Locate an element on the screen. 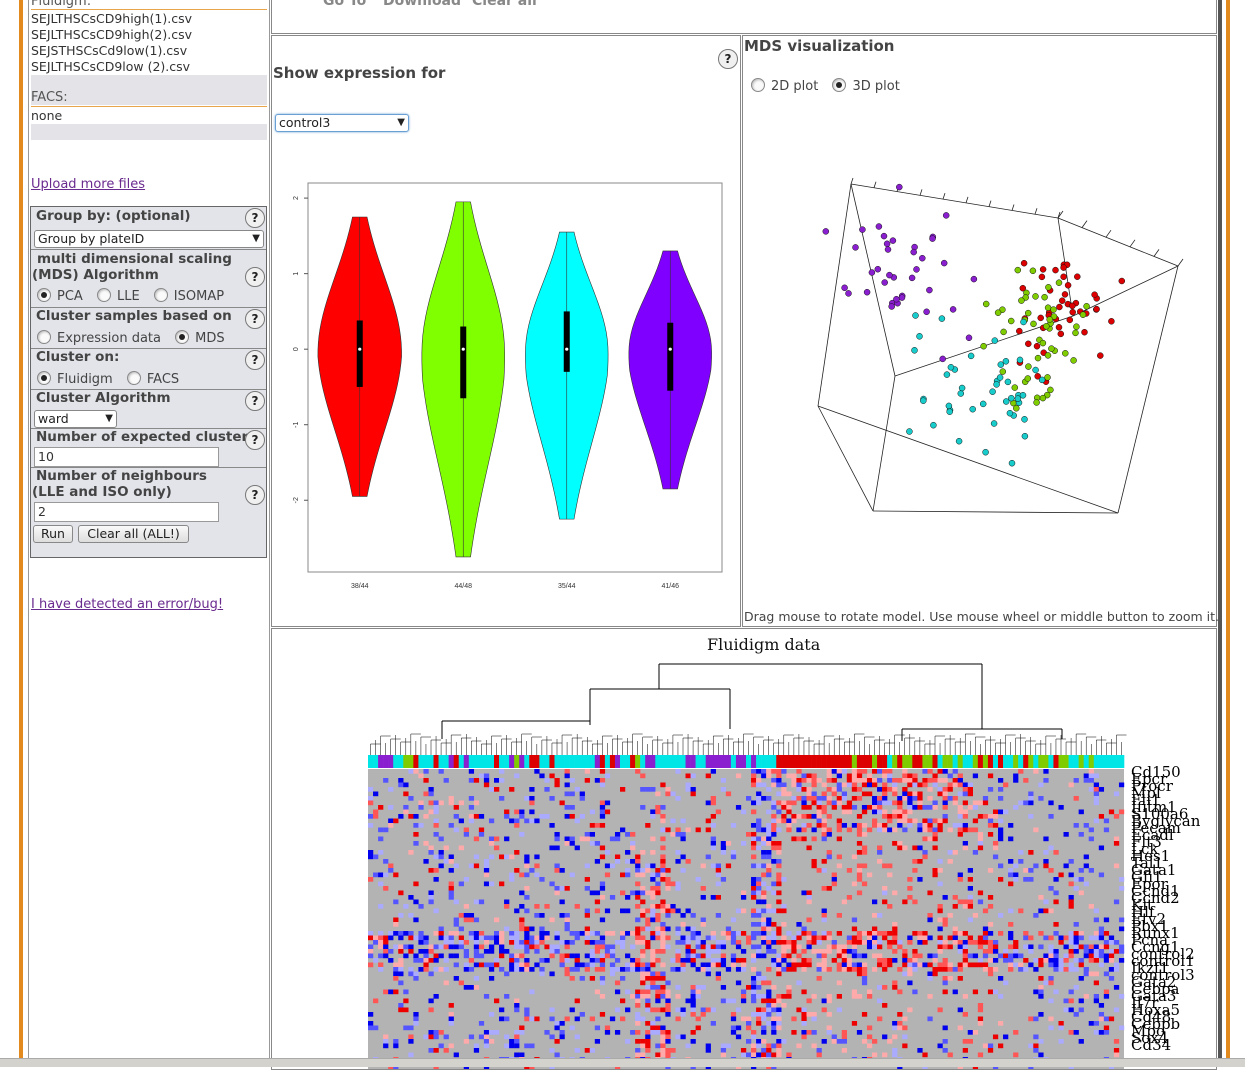 Image resolution: width=1245 pixels, height=1070 pixels. radio-fluidigm is located at coordinates (44, 378).